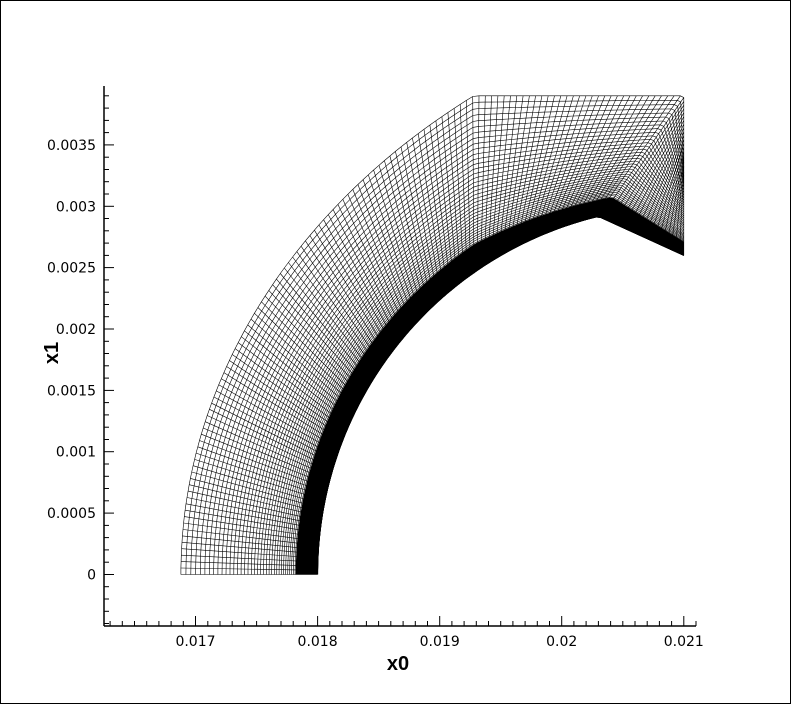  I want to click on x-tick-label: 0.021, so click(684, 642).